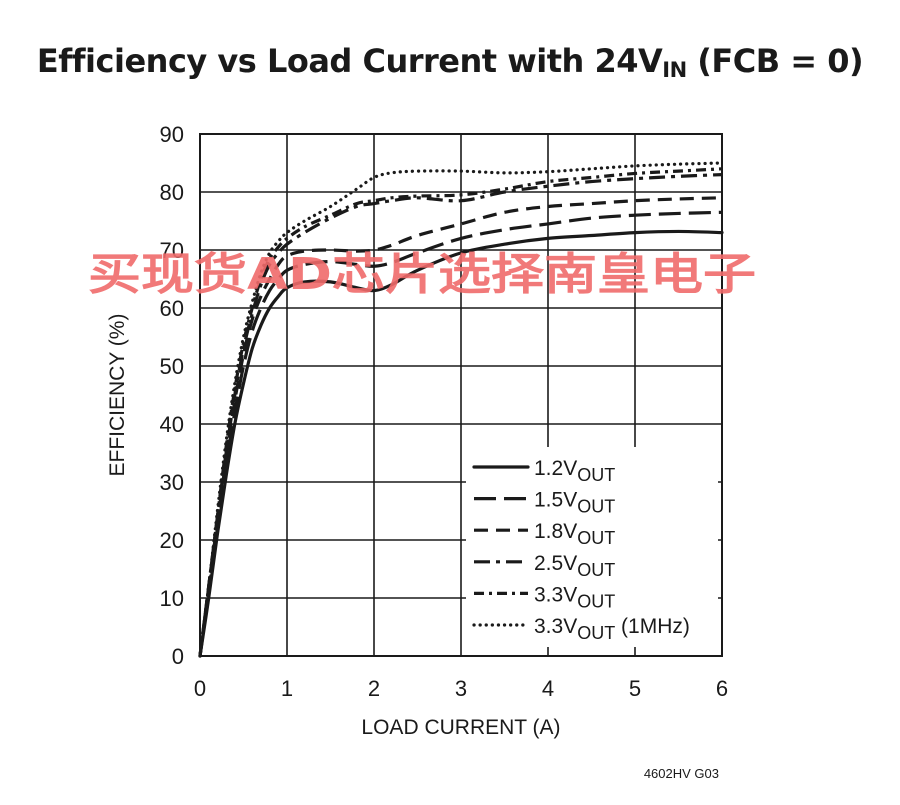  What do you see at coordinates (172, 134) in the screenshot?
I see `y-tick-label: 90` at bounding box center [172, 134].